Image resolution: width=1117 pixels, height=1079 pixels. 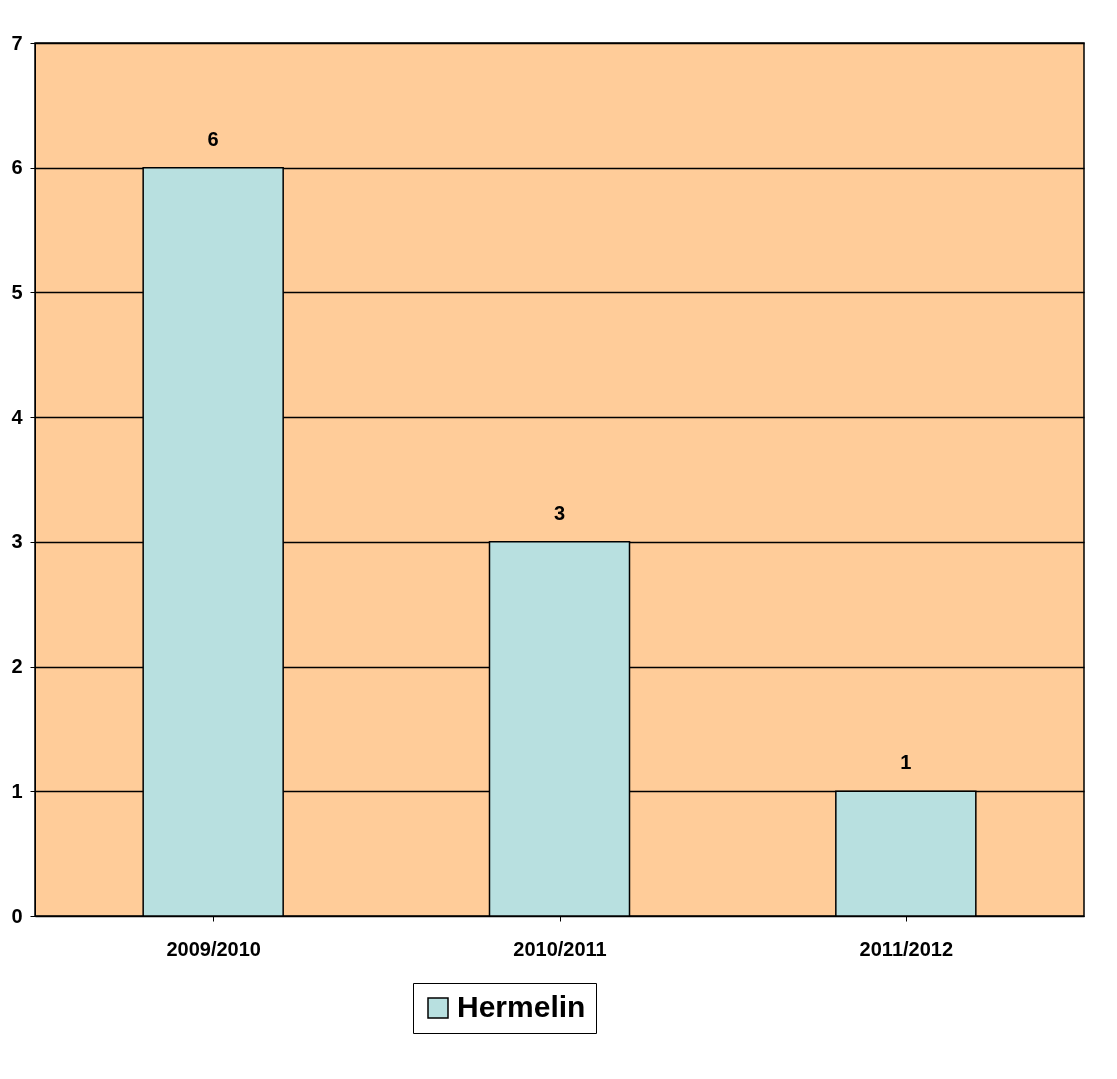 What do you see at coordinates (17, 915) in the screenshot?
I see `y-tick-label: 0` at bounding box center [17, 915].